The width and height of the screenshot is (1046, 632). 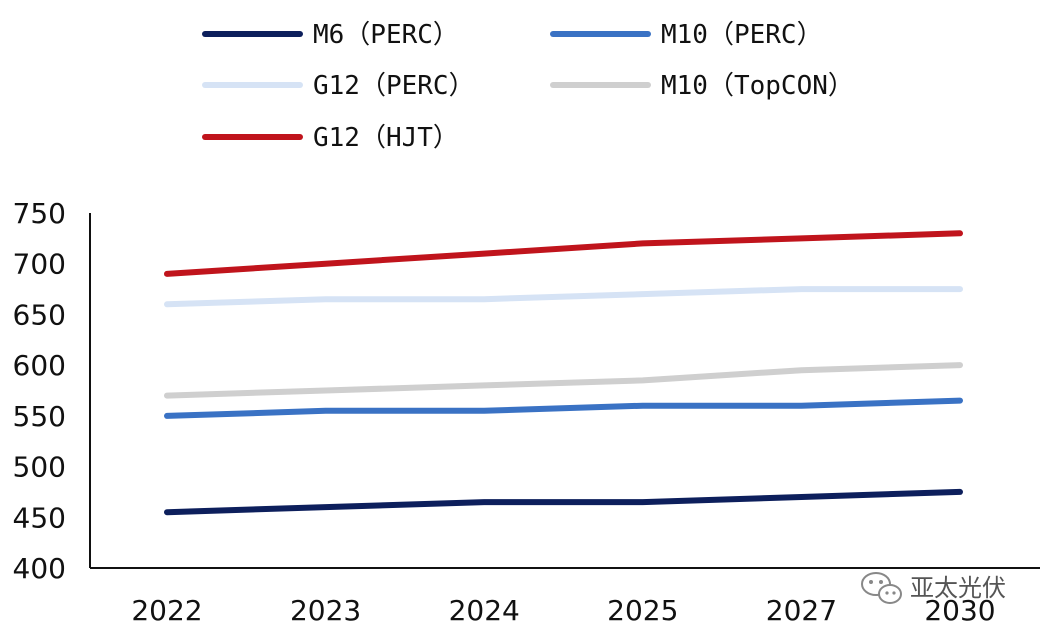 What do you see at coordinates (881, 588) in the screenshot?
I see `wechat-icon` at bounding box center [881, 588].